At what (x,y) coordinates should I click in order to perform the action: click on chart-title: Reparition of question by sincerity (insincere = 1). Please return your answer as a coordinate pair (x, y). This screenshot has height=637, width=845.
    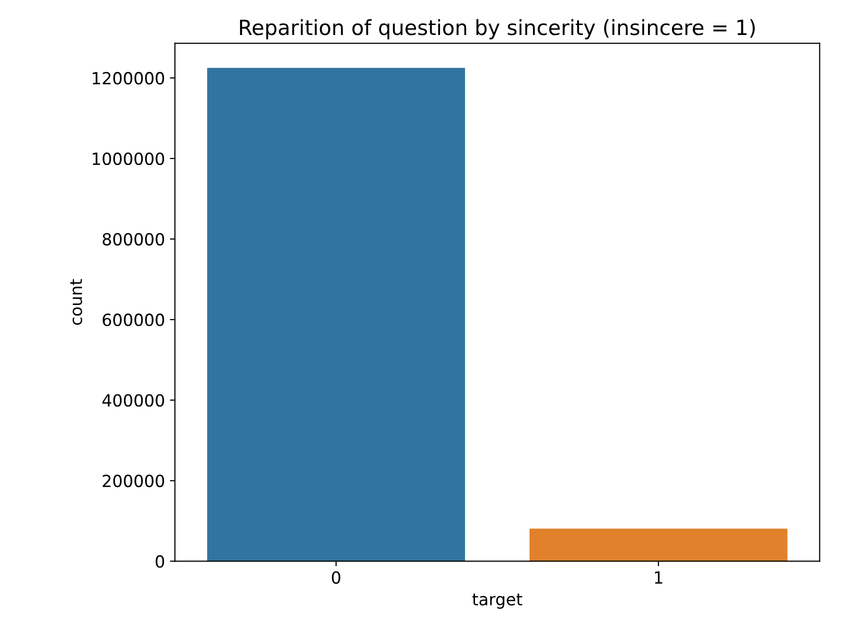
    Looking at the image, I should click on (497, 29).